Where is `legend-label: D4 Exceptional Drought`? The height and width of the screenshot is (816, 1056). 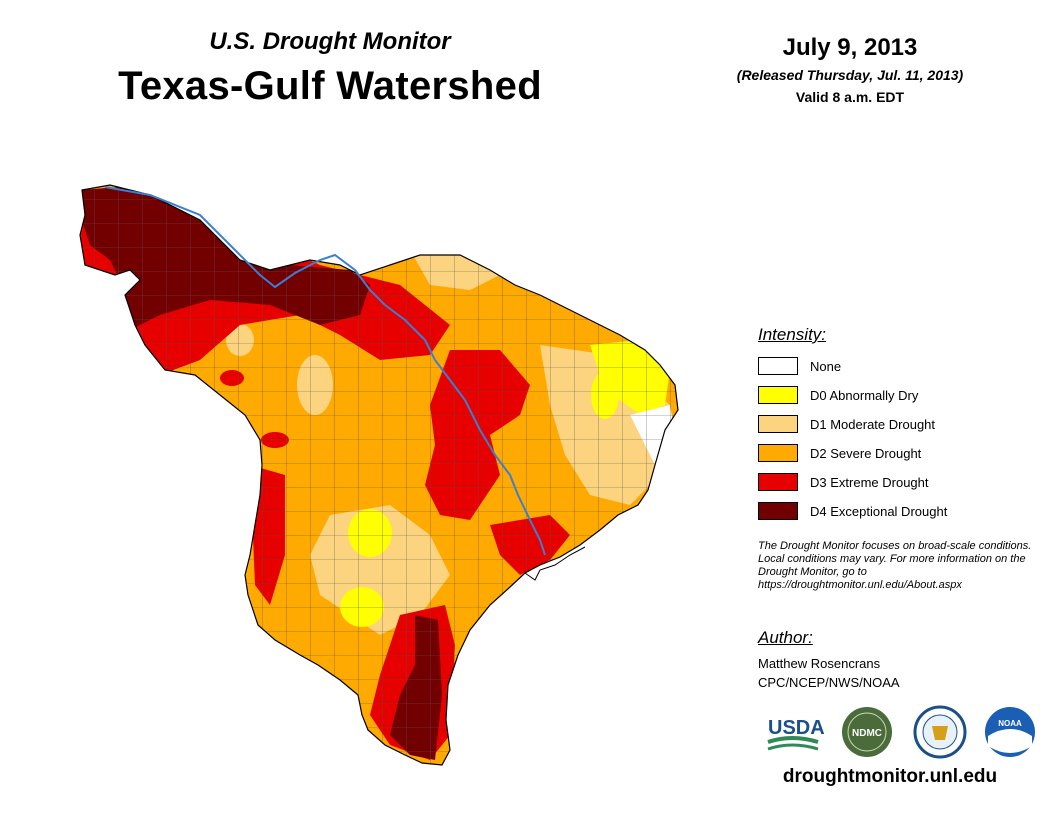
legend-label: D4 Exceptional Drought is located at coordinates (879, 511).